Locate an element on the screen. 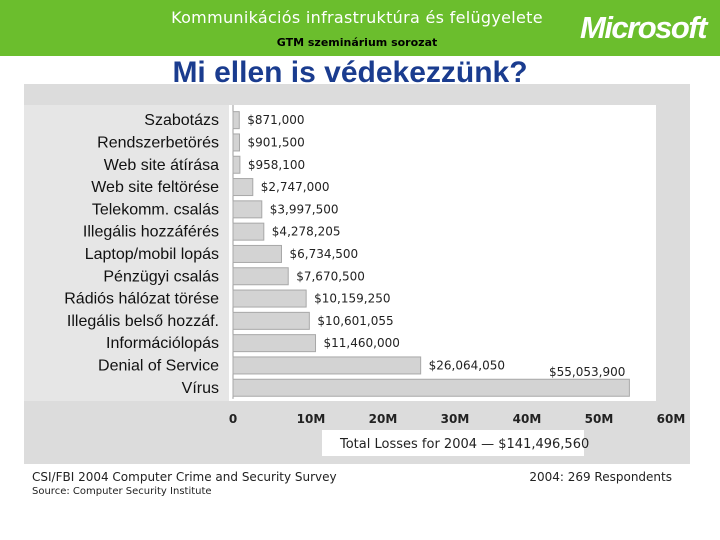  bar-illegalis-hozzaferes is located at coordinates (248, 231).